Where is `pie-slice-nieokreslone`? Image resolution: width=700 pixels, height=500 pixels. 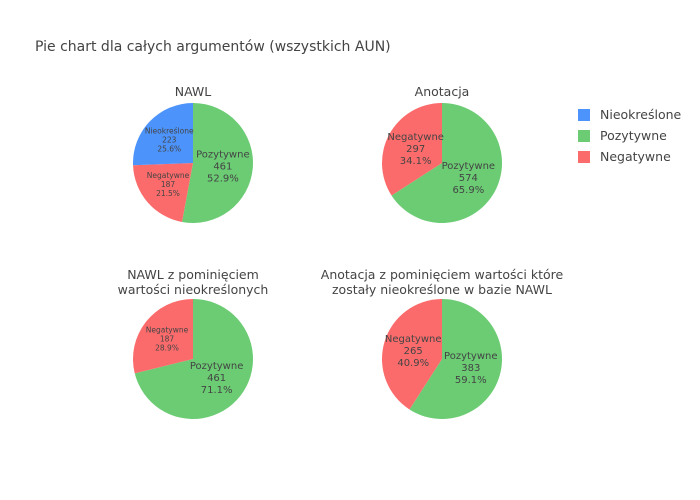
pie-slice-nieokreslone is located at coordinates (162, 134).